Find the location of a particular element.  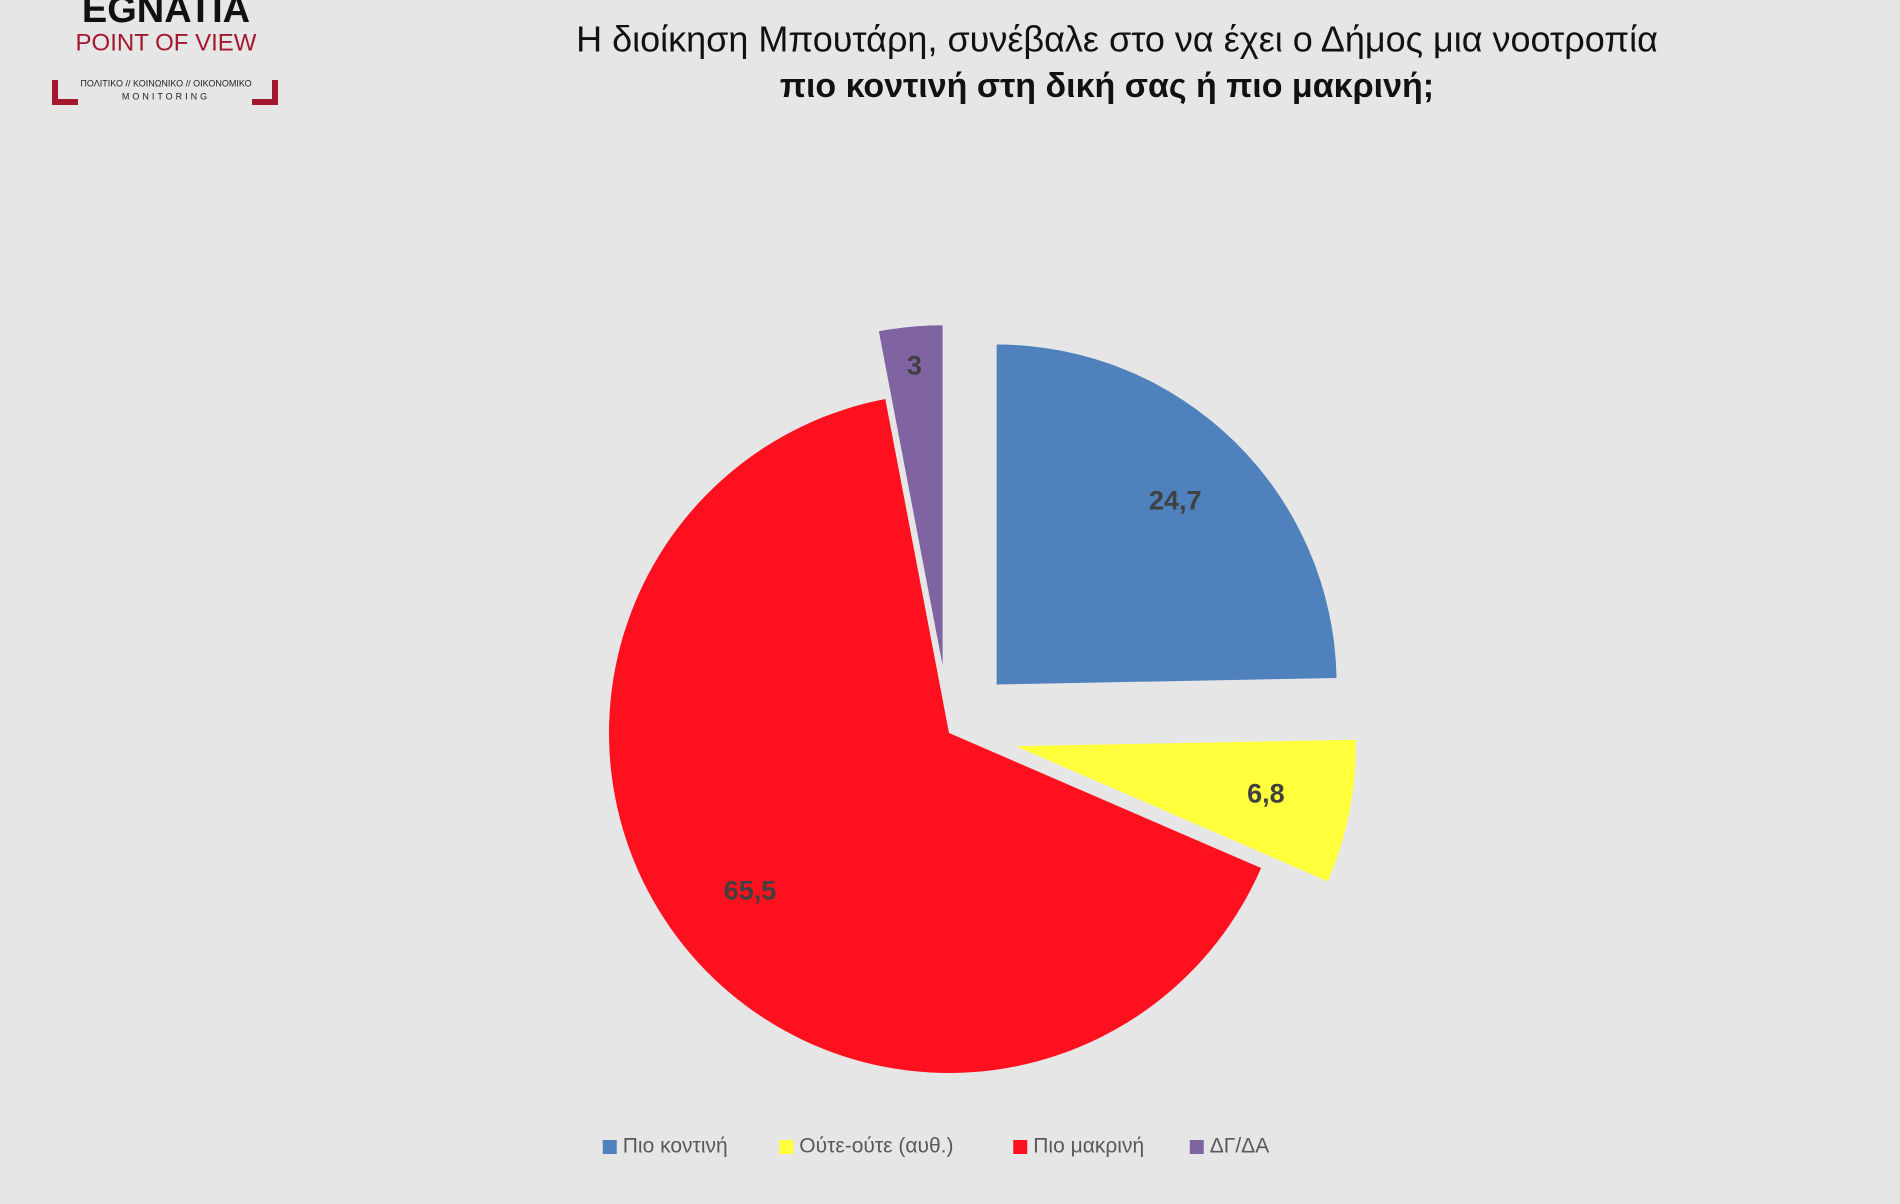

data-label: 65,5 is located at coordinates (750, 891).